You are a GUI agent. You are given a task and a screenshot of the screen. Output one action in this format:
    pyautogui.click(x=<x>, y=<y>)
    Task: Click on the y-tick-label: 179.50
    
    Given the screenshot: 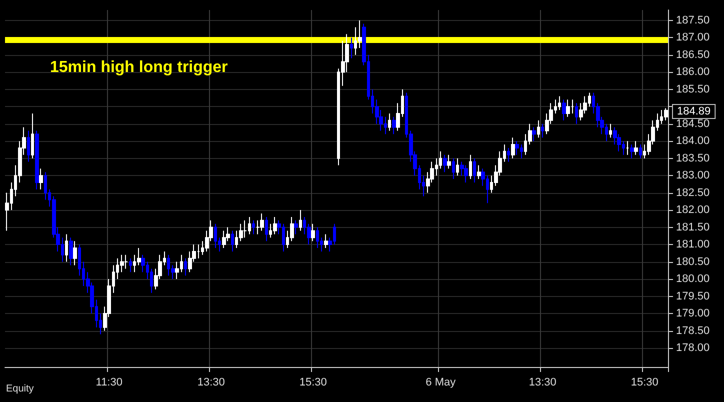 What is the action you would take?
    pyautogui.click(x=693, y=296)
    